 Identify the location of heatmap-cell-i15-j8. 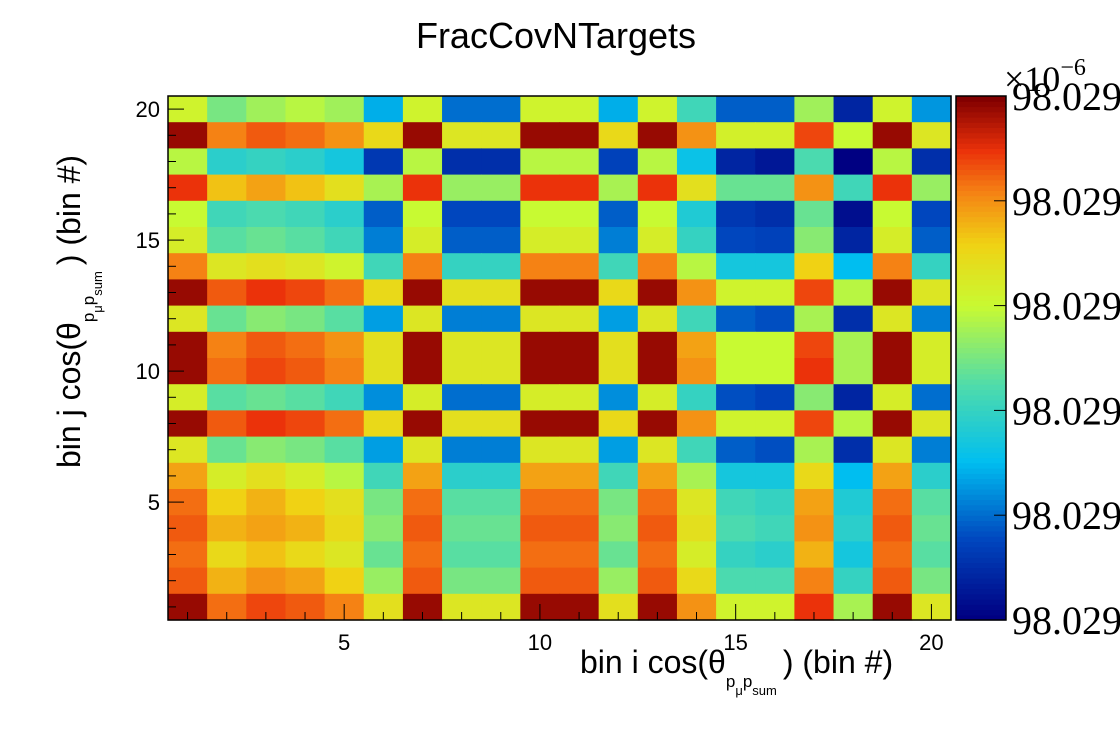
(736, 424).